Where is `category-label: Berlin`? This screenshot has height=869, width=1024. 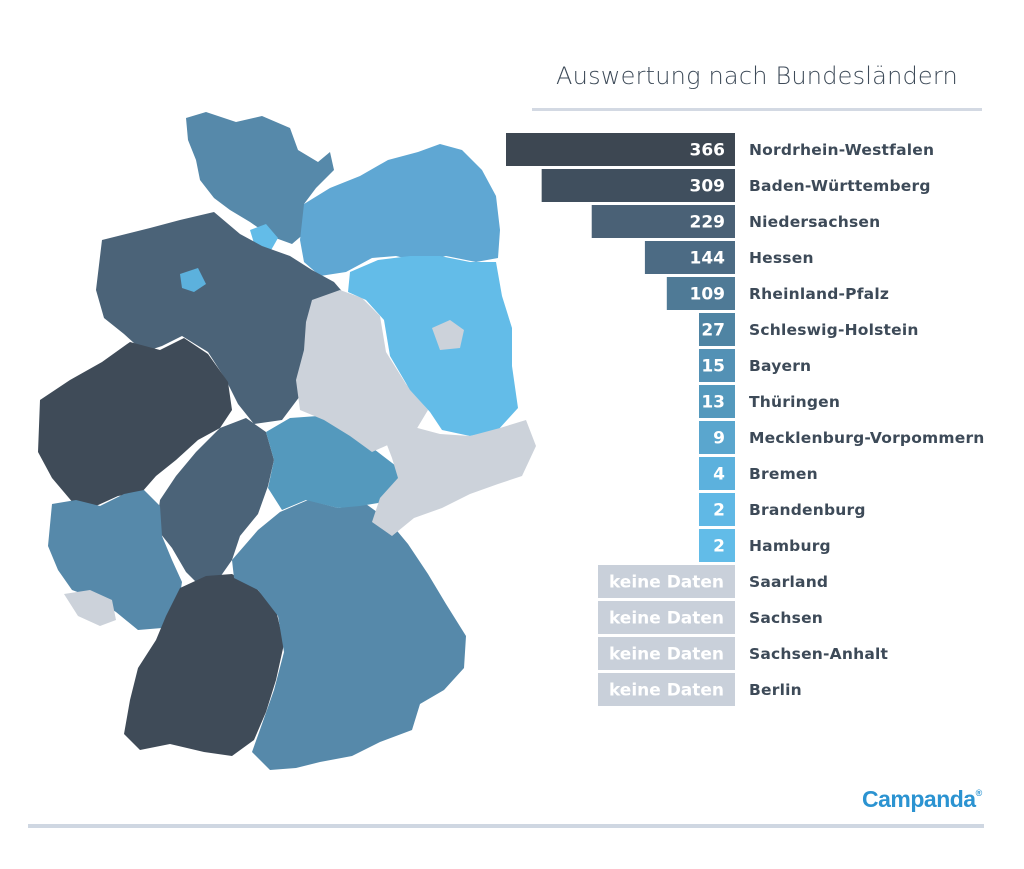 category-label: Berlin is located at coordinates (775, 690).